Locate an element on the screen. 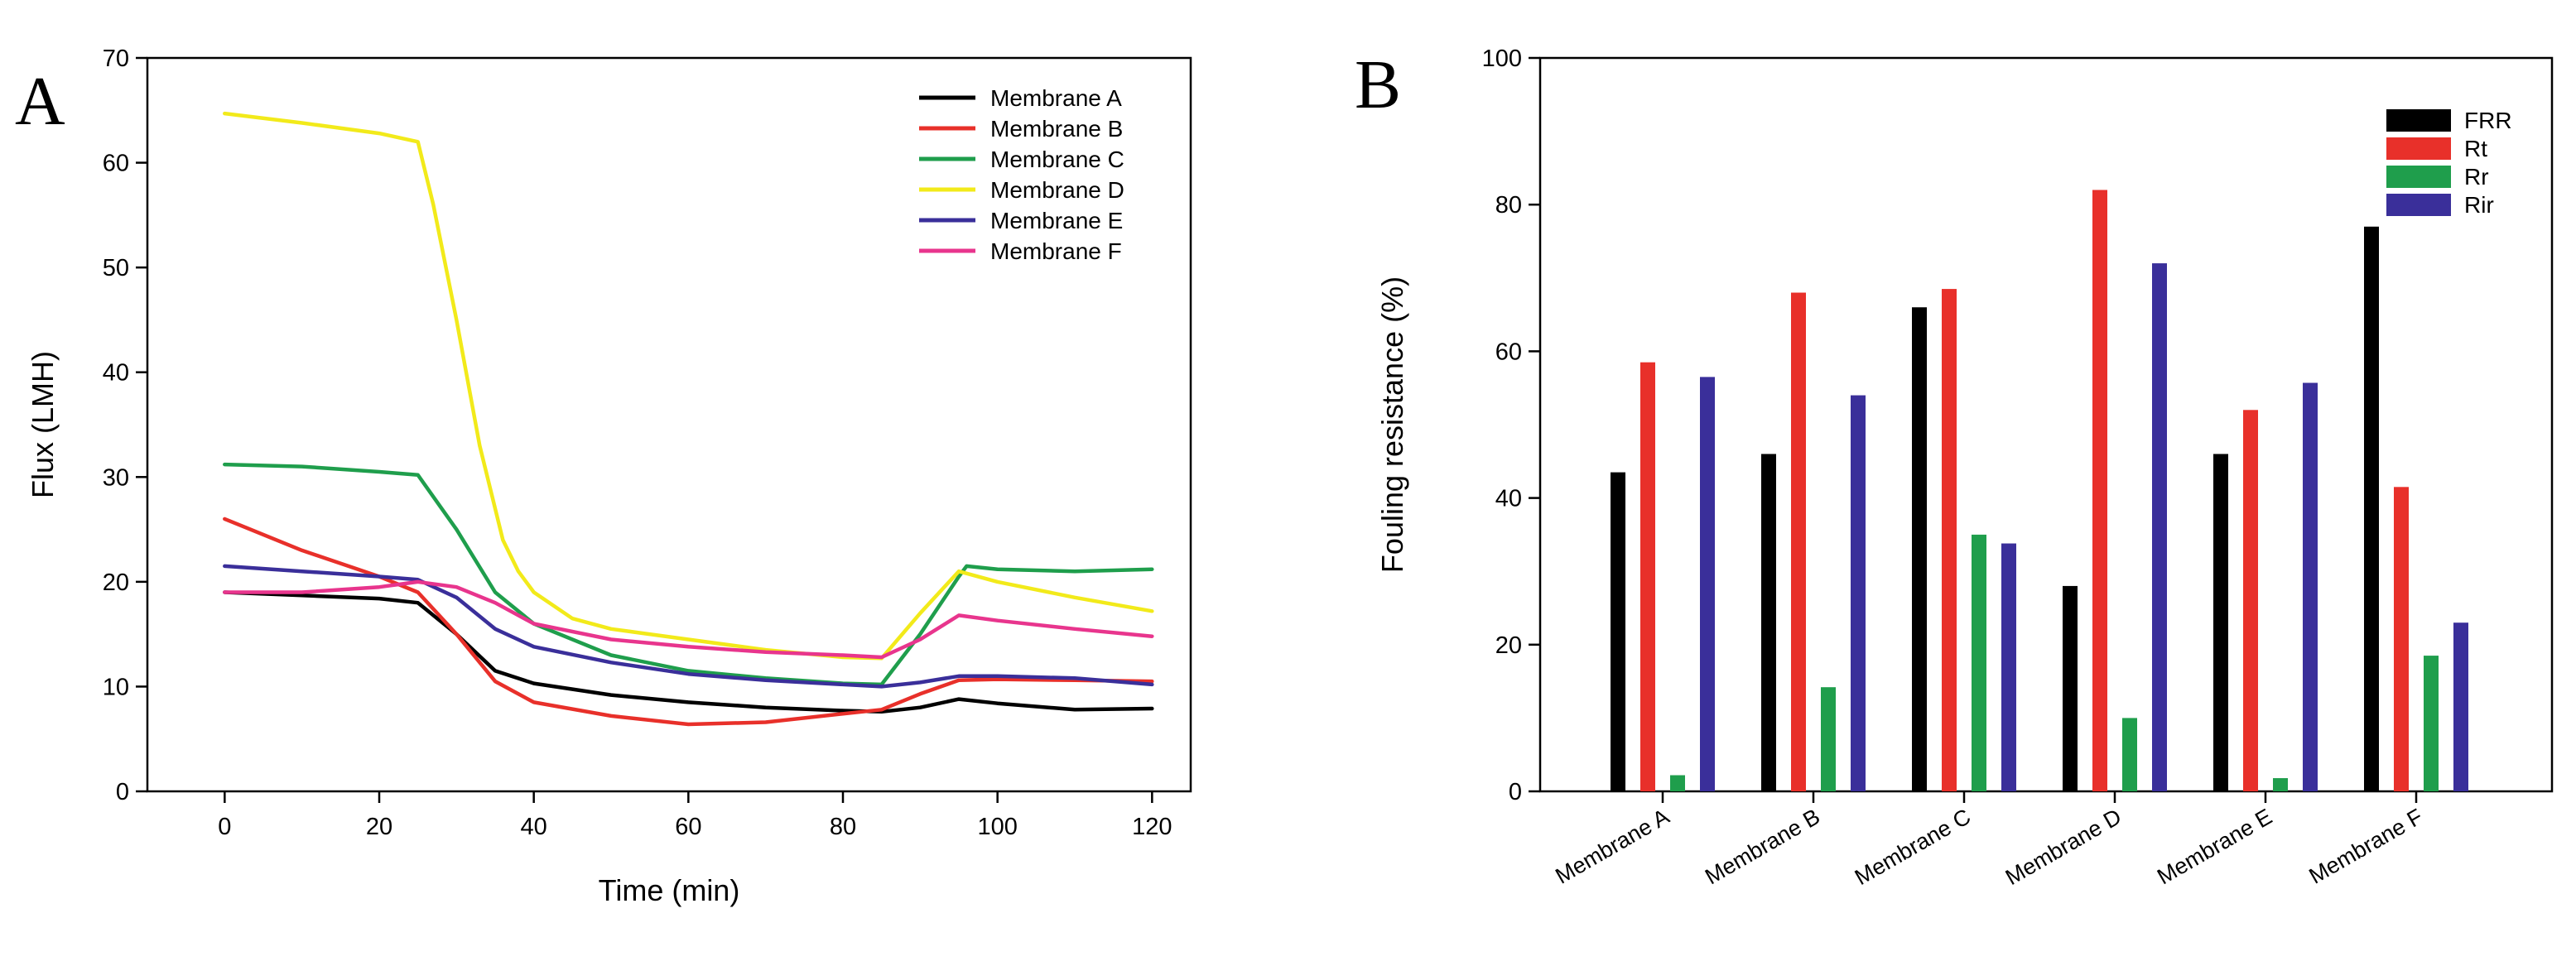 The height and width of the screenshot is (966, 2576). bar-rr-membrane-f is located at coordinates (2431, 723).